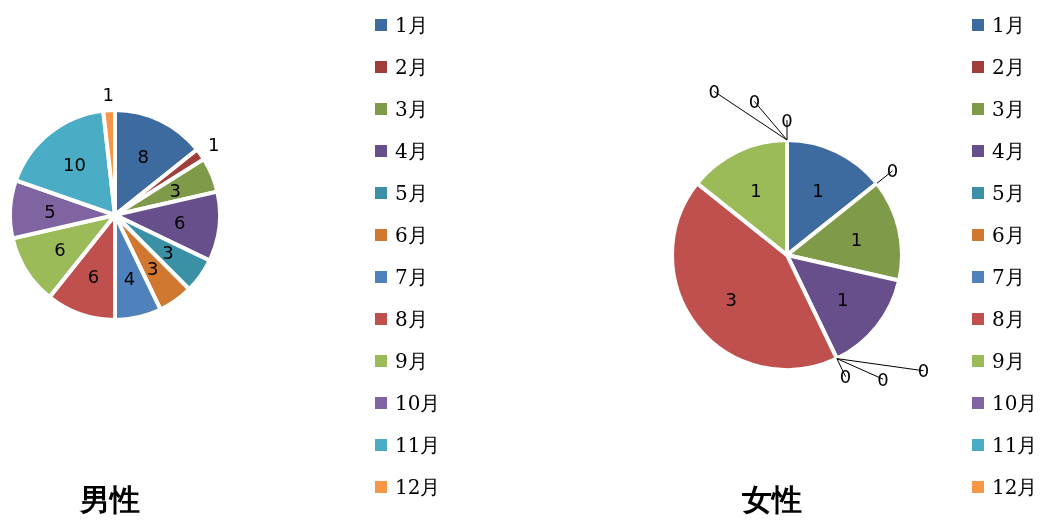 The image size is (1044, 532). What do you see at coordinates (74, 164) in the screenshot?
I see `data-label: 10` at bounding box center [74, 164].